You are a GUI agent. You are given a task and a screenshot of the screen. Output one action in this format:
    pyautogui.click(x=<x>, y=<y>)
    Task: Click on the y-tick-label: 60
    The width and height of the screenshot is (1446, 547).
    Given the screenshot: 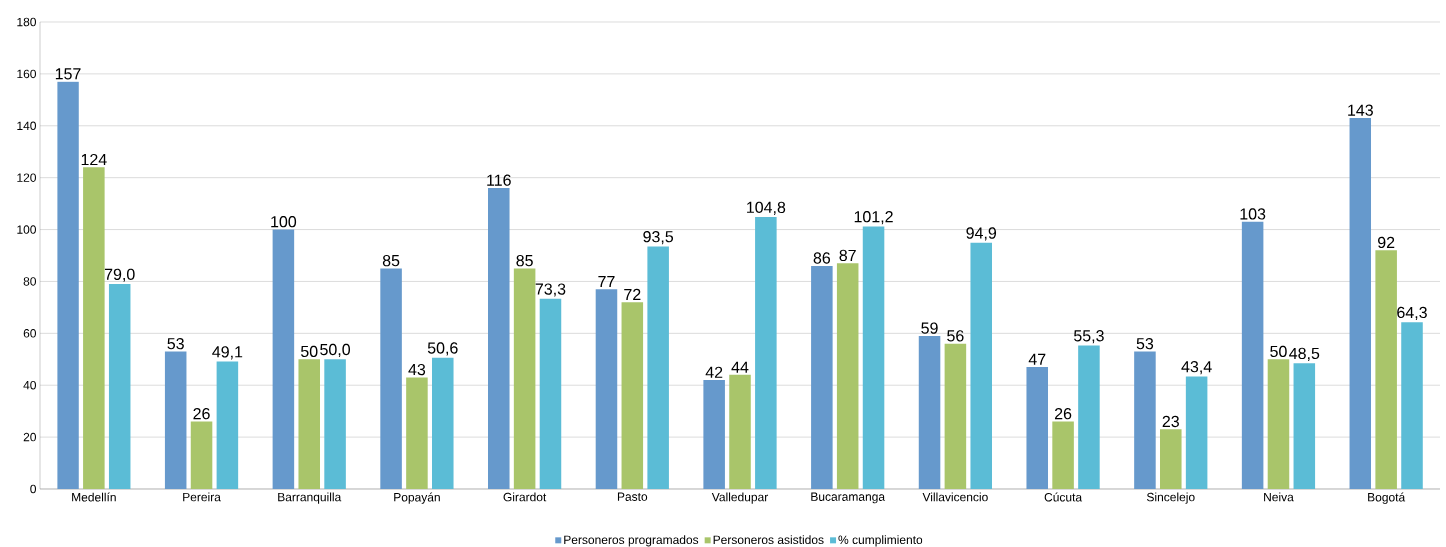 What is the action you would take?
    pyautogui.click(x=30, y=333)
    